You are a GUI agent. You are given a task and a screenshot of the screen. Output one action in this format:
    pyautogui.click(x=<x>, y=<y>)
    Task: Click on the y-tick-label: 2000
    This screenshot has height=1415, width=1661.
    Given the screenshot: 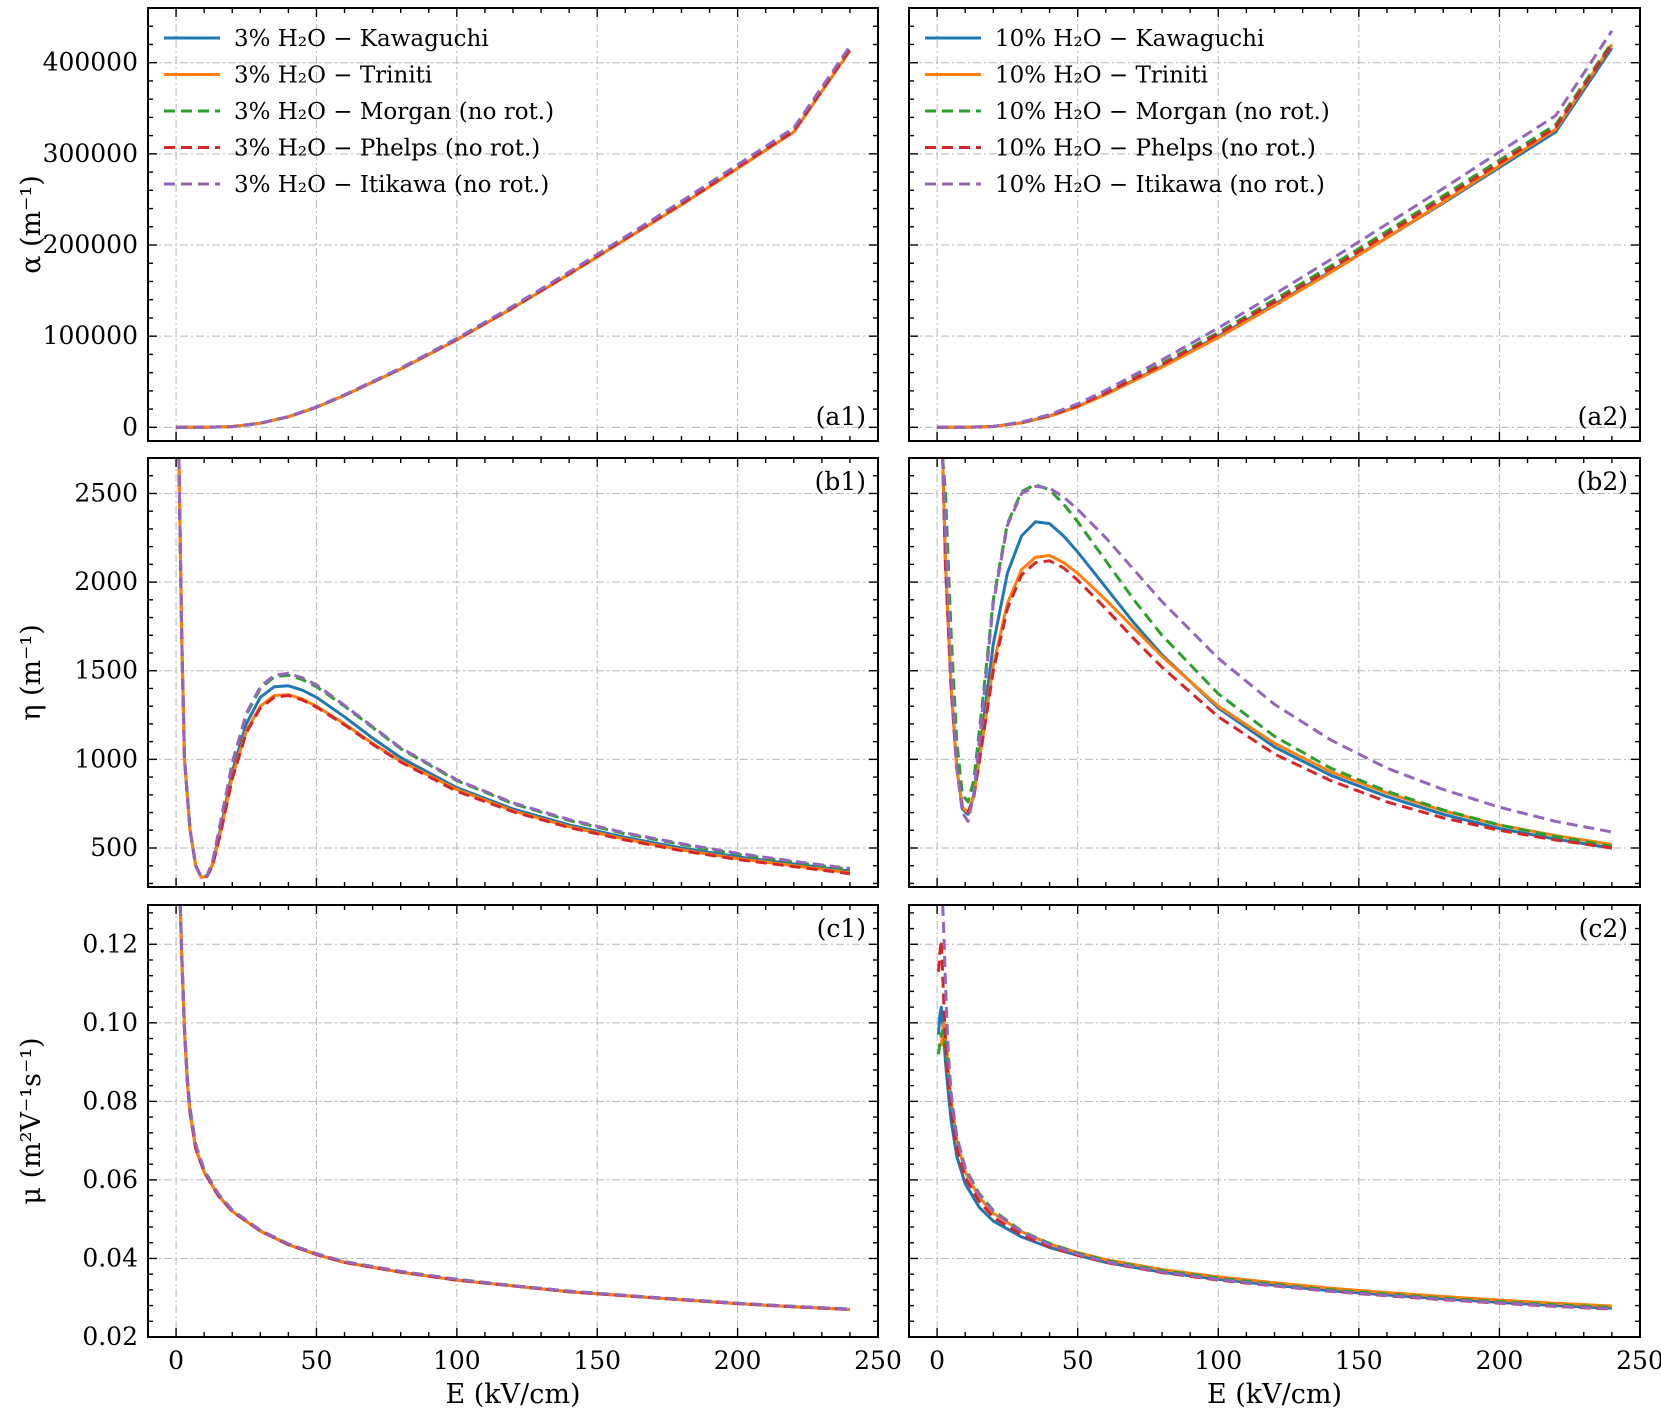 What is the action you would take?
    pyautogui.click(x=106, y=581)
    